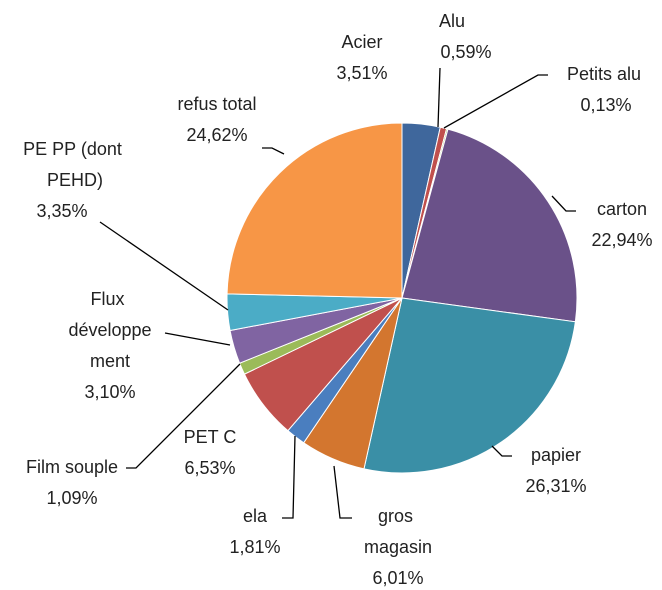  I want to click on slice-label: Acier, so click(361, 42).